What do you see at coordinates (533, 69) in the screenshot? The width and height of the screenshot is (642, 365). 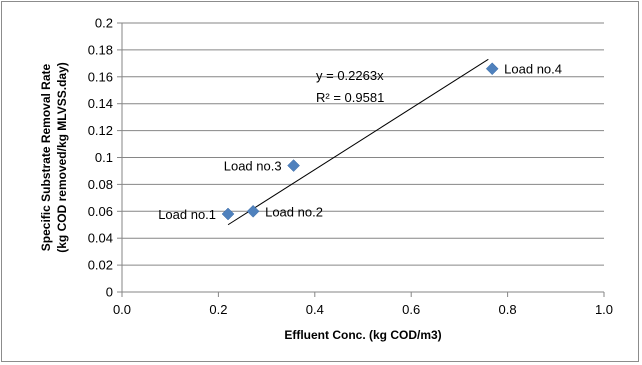 I see `data-point-label: Load no.4` at bounding box center [533, 69].